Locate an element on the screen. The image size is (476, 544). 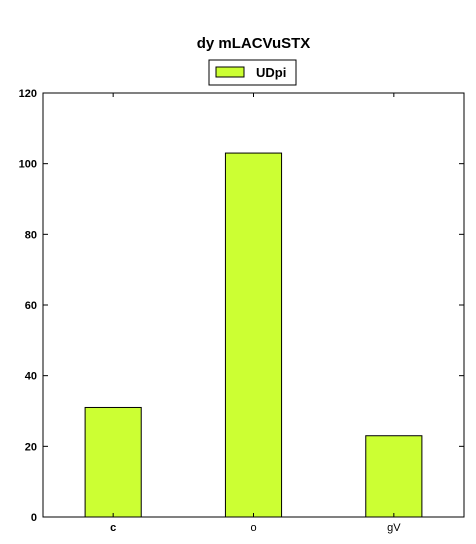
chart-title: dy mLACVuSTX is located at coordinates (254, 43).